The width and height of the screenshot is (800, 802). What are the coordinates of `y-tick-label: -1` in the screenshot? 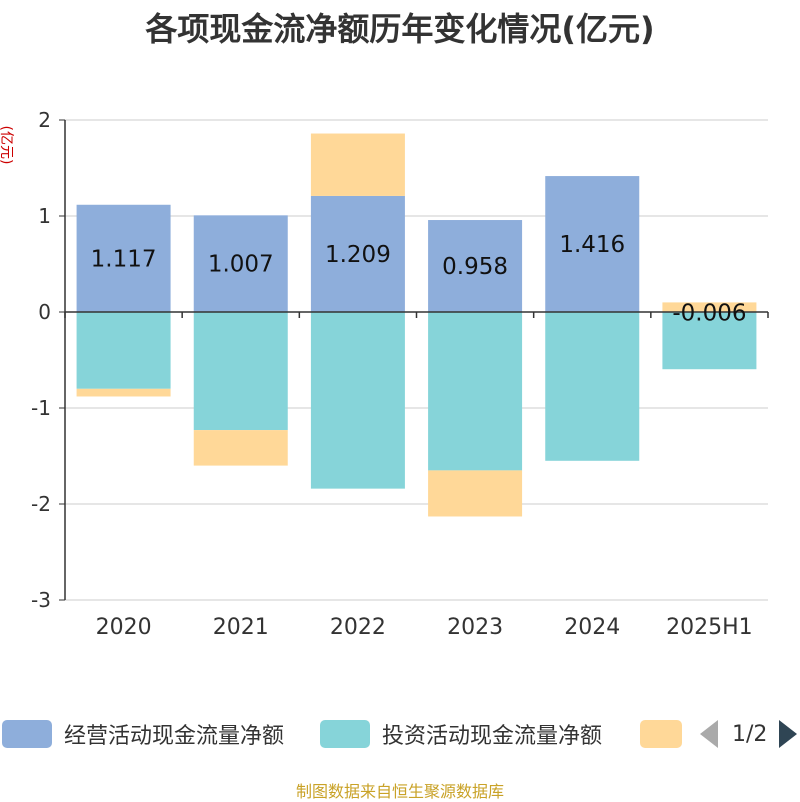 It's located at (41, 408).